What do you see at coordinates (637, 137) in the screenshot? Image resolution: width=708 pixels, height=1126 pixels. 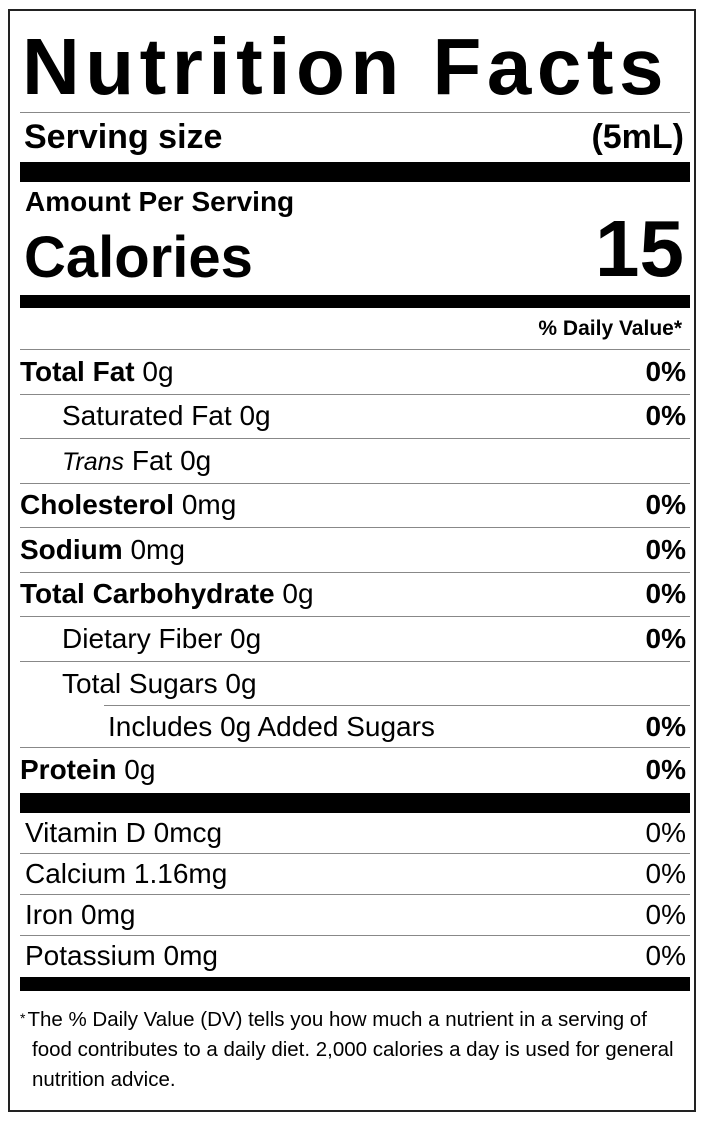 I see `serving-size-value: (5mL)` at bounding box center [637, 137].